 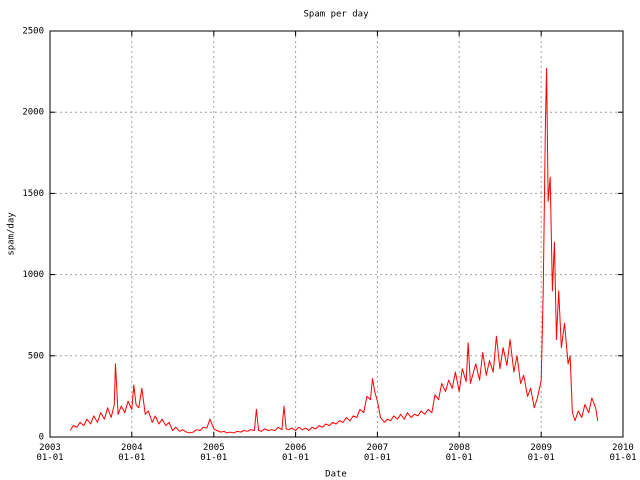 What do you see at coordinates (377, 453) in the screenshot?
I see `x-tick-label: 2007 01-01` at bounding box center [377, 453].